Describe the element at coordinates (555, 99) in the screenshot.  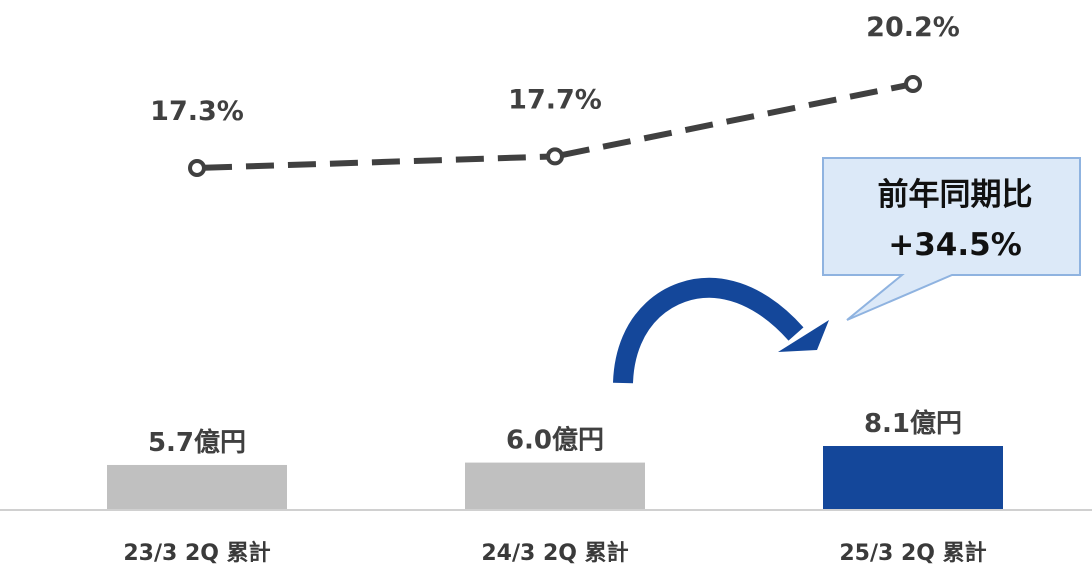
I see `percent-label: 17.7%` at that location.